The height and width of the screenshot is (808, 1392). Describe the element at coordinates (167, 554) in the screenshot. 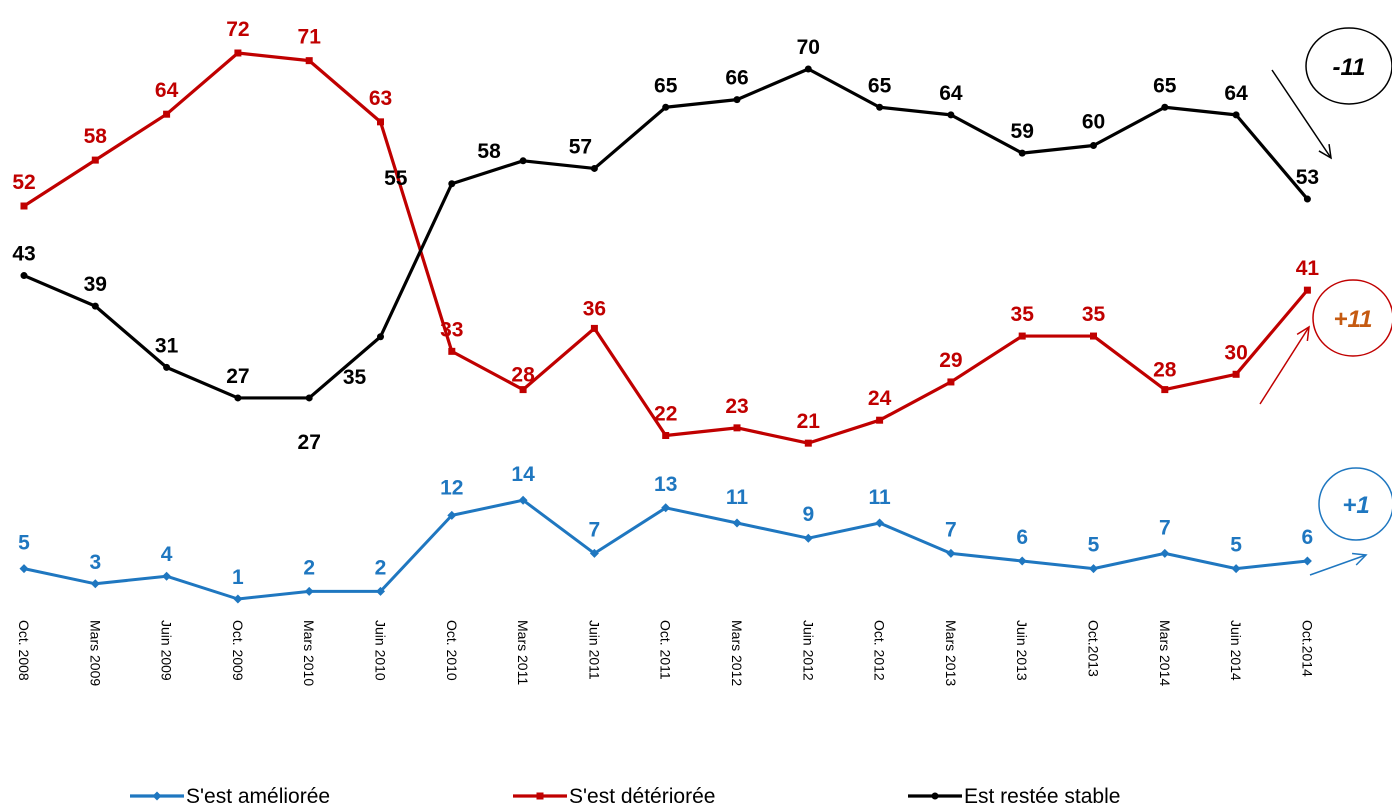

I see `data-label-improved: 4` at that location.